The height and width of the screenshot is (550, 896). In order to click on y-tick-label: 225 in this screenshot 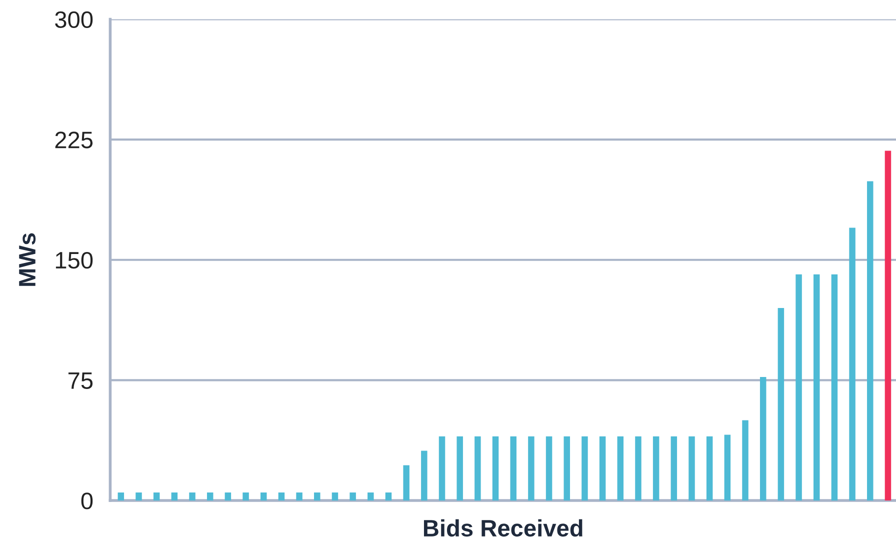, I will do `click(74, 140)`.